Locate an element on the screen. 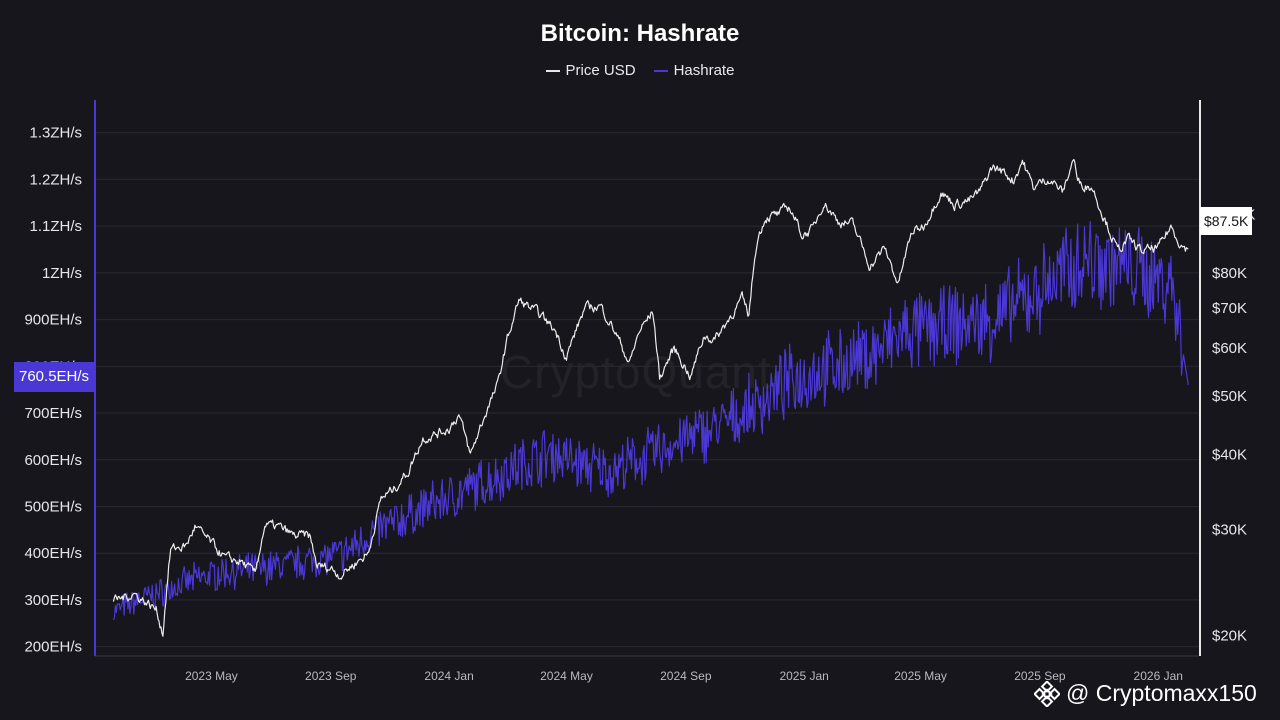 The width and height of the screenshot is (1280, 720). y-left-tick-label: 200EH/s is located at coordinates (53, 647).